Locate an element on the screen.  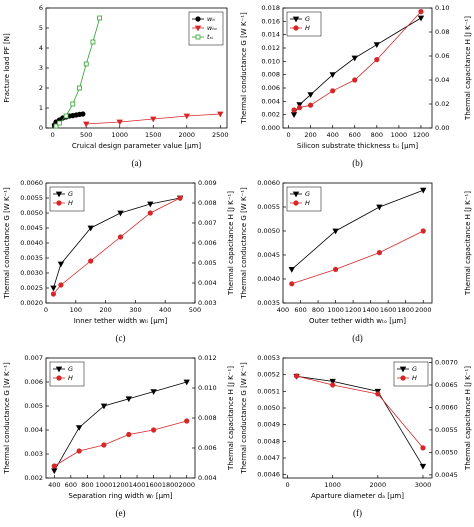
y-tick-label: 0.0046 is located at coordinates (268, 475).